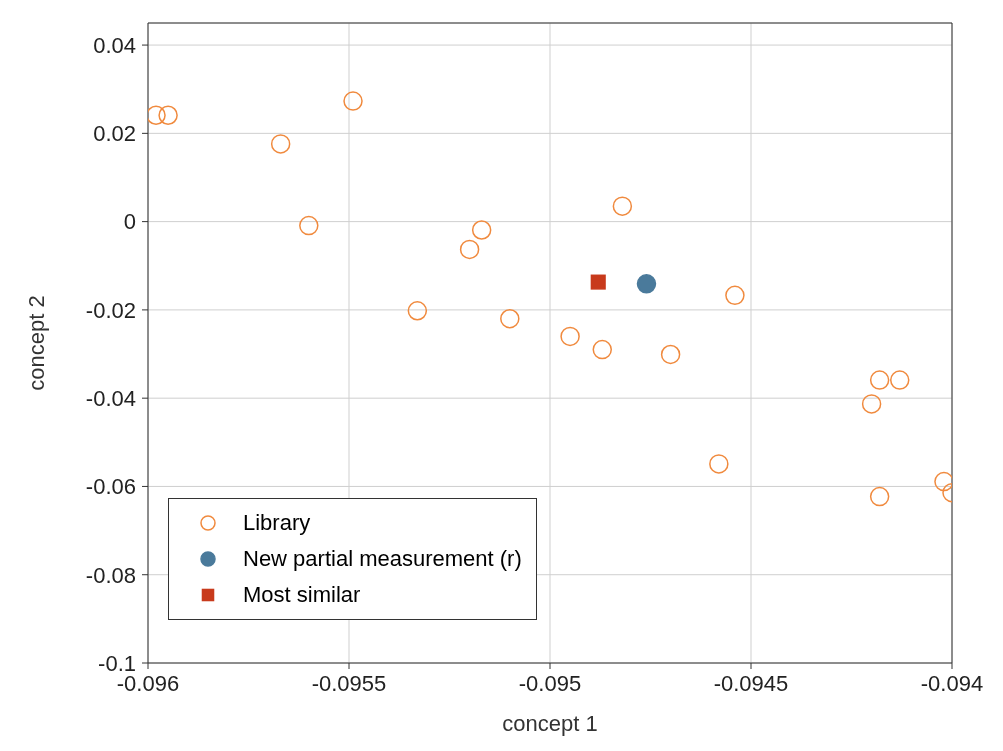 This screenshot has height=751, width=1003. What do you see at coordinates (952, 683) in the screenshot?
I see `x-tick-label: -0.094` at bounding box center [952, 683].